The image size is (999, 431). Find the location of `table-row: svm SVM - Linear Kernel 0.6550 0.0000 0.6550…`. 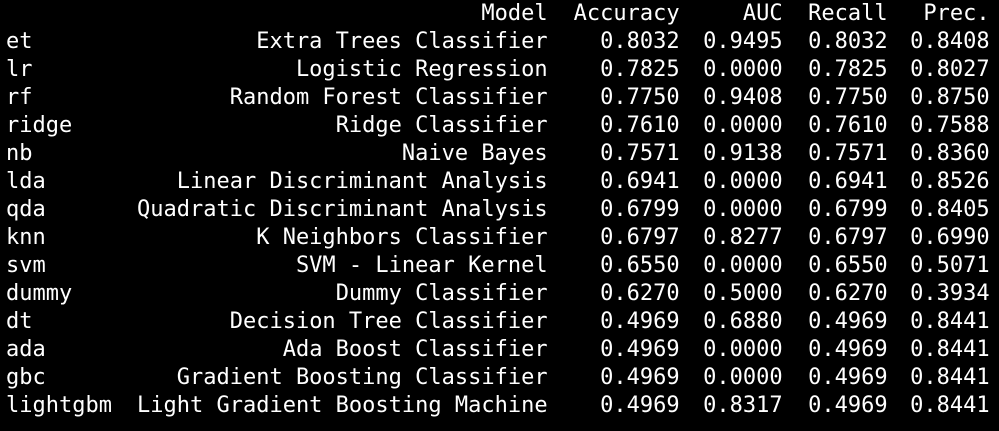

table-row: svm SVM - Linear Kernel 0.6550 0.0000 0.6550… is located at coordinates (498, 266).